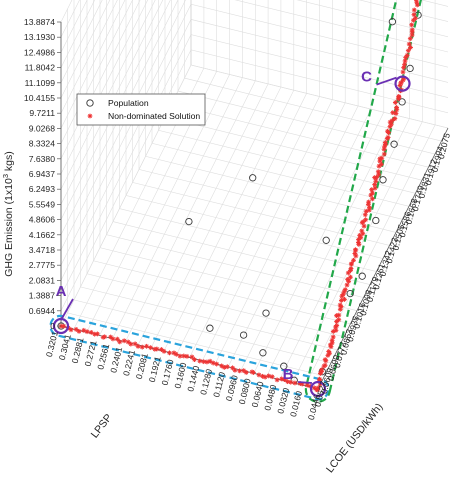 The image size is (474, 477). What do you see at coordinates (39, 52) in the screenshot?
I see `z-tick-label: 12.4986` at bounding box center [39, 52].